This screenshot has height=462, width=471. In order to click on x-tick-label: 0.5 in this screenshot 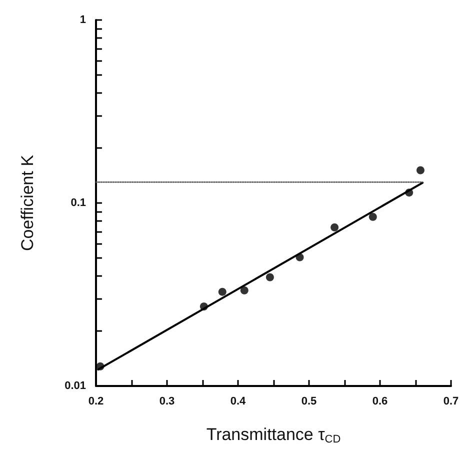, I will do `click(309, 402)`.